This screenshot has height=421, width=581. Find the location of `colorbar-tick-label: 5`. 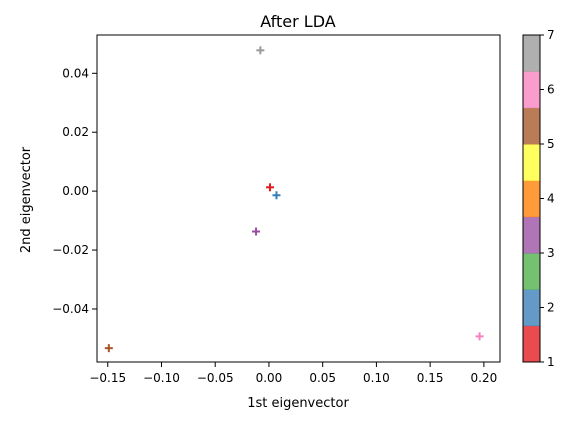

colorbar-tick-label: 5 is located at coordinates (551, 144).